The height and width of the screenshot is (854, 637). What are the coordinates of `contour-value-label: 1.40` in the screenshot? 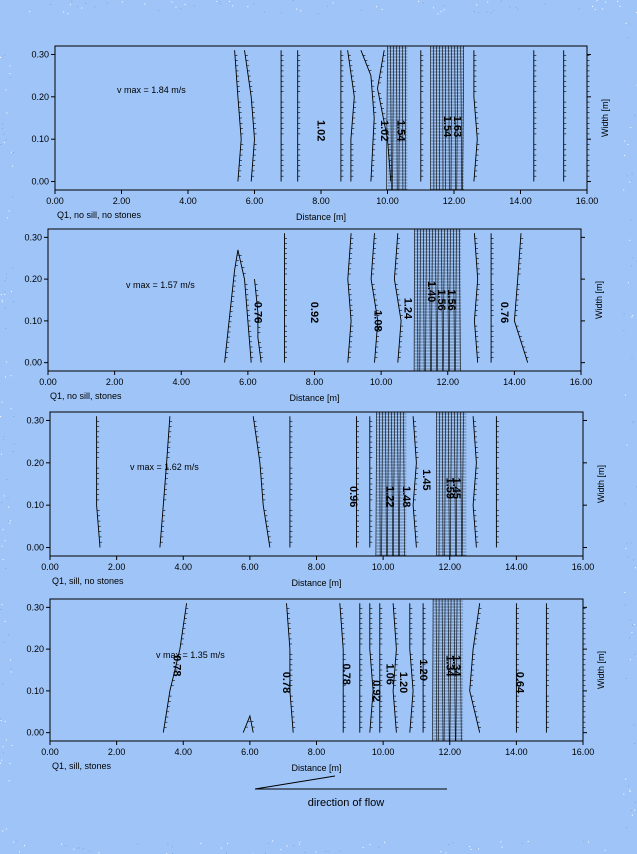 It's located at (431, 291).